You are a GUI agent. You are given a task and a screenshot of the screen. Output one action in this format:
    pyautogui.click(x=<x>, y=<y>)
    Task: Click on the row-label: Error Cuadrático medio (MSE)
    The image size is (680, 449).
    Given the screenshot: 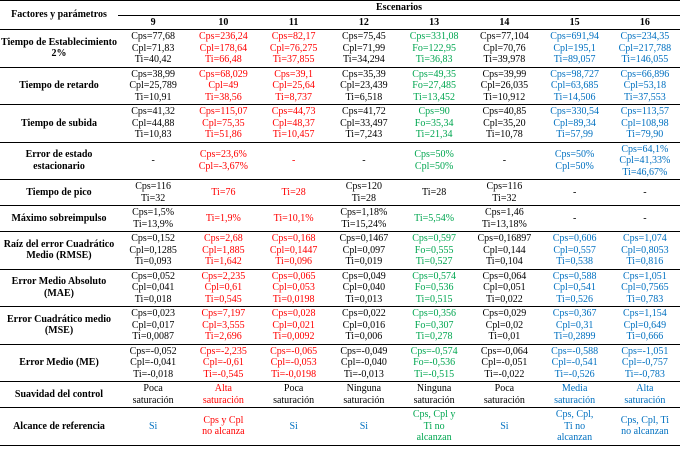 What is the action you would take?
    pyautogui.click(x=59, y=325)
    